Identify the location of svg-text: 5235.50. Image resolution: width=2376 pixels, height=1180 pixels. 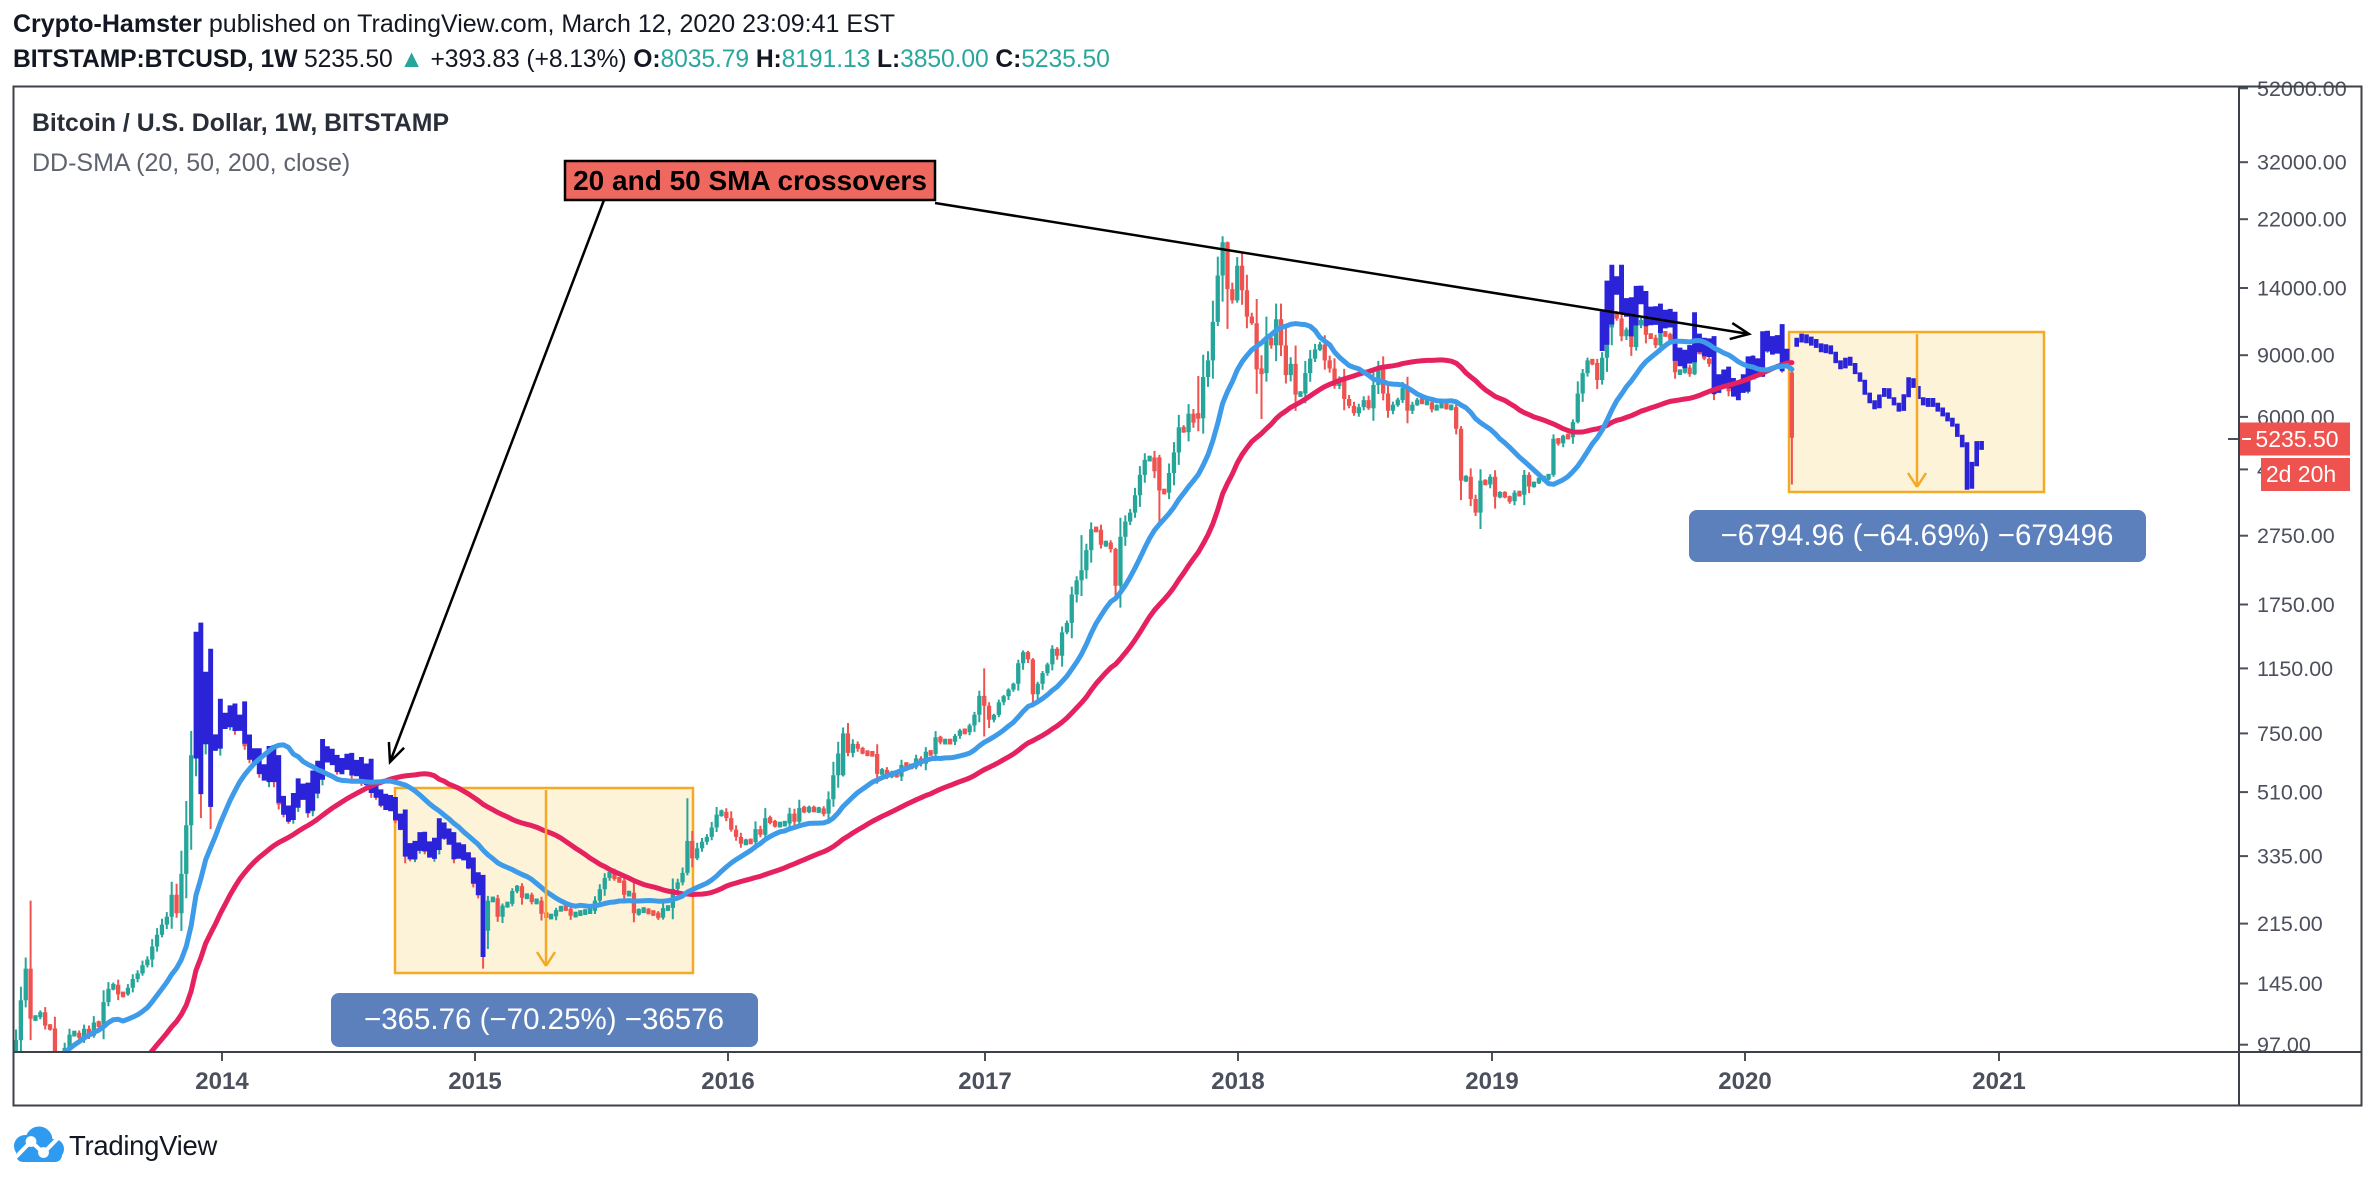
(2296, 439).